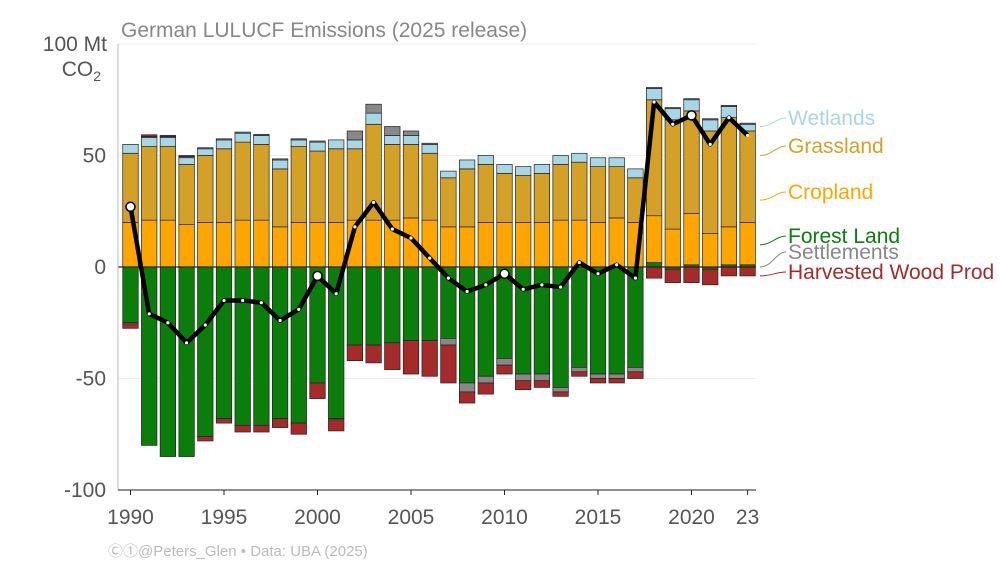 This screenshot has height=563, width=1000. What do you see at coordinates (616, 192) in the screenshot?
I see `bar-grassland-2016` at bounding box center [616, 192].